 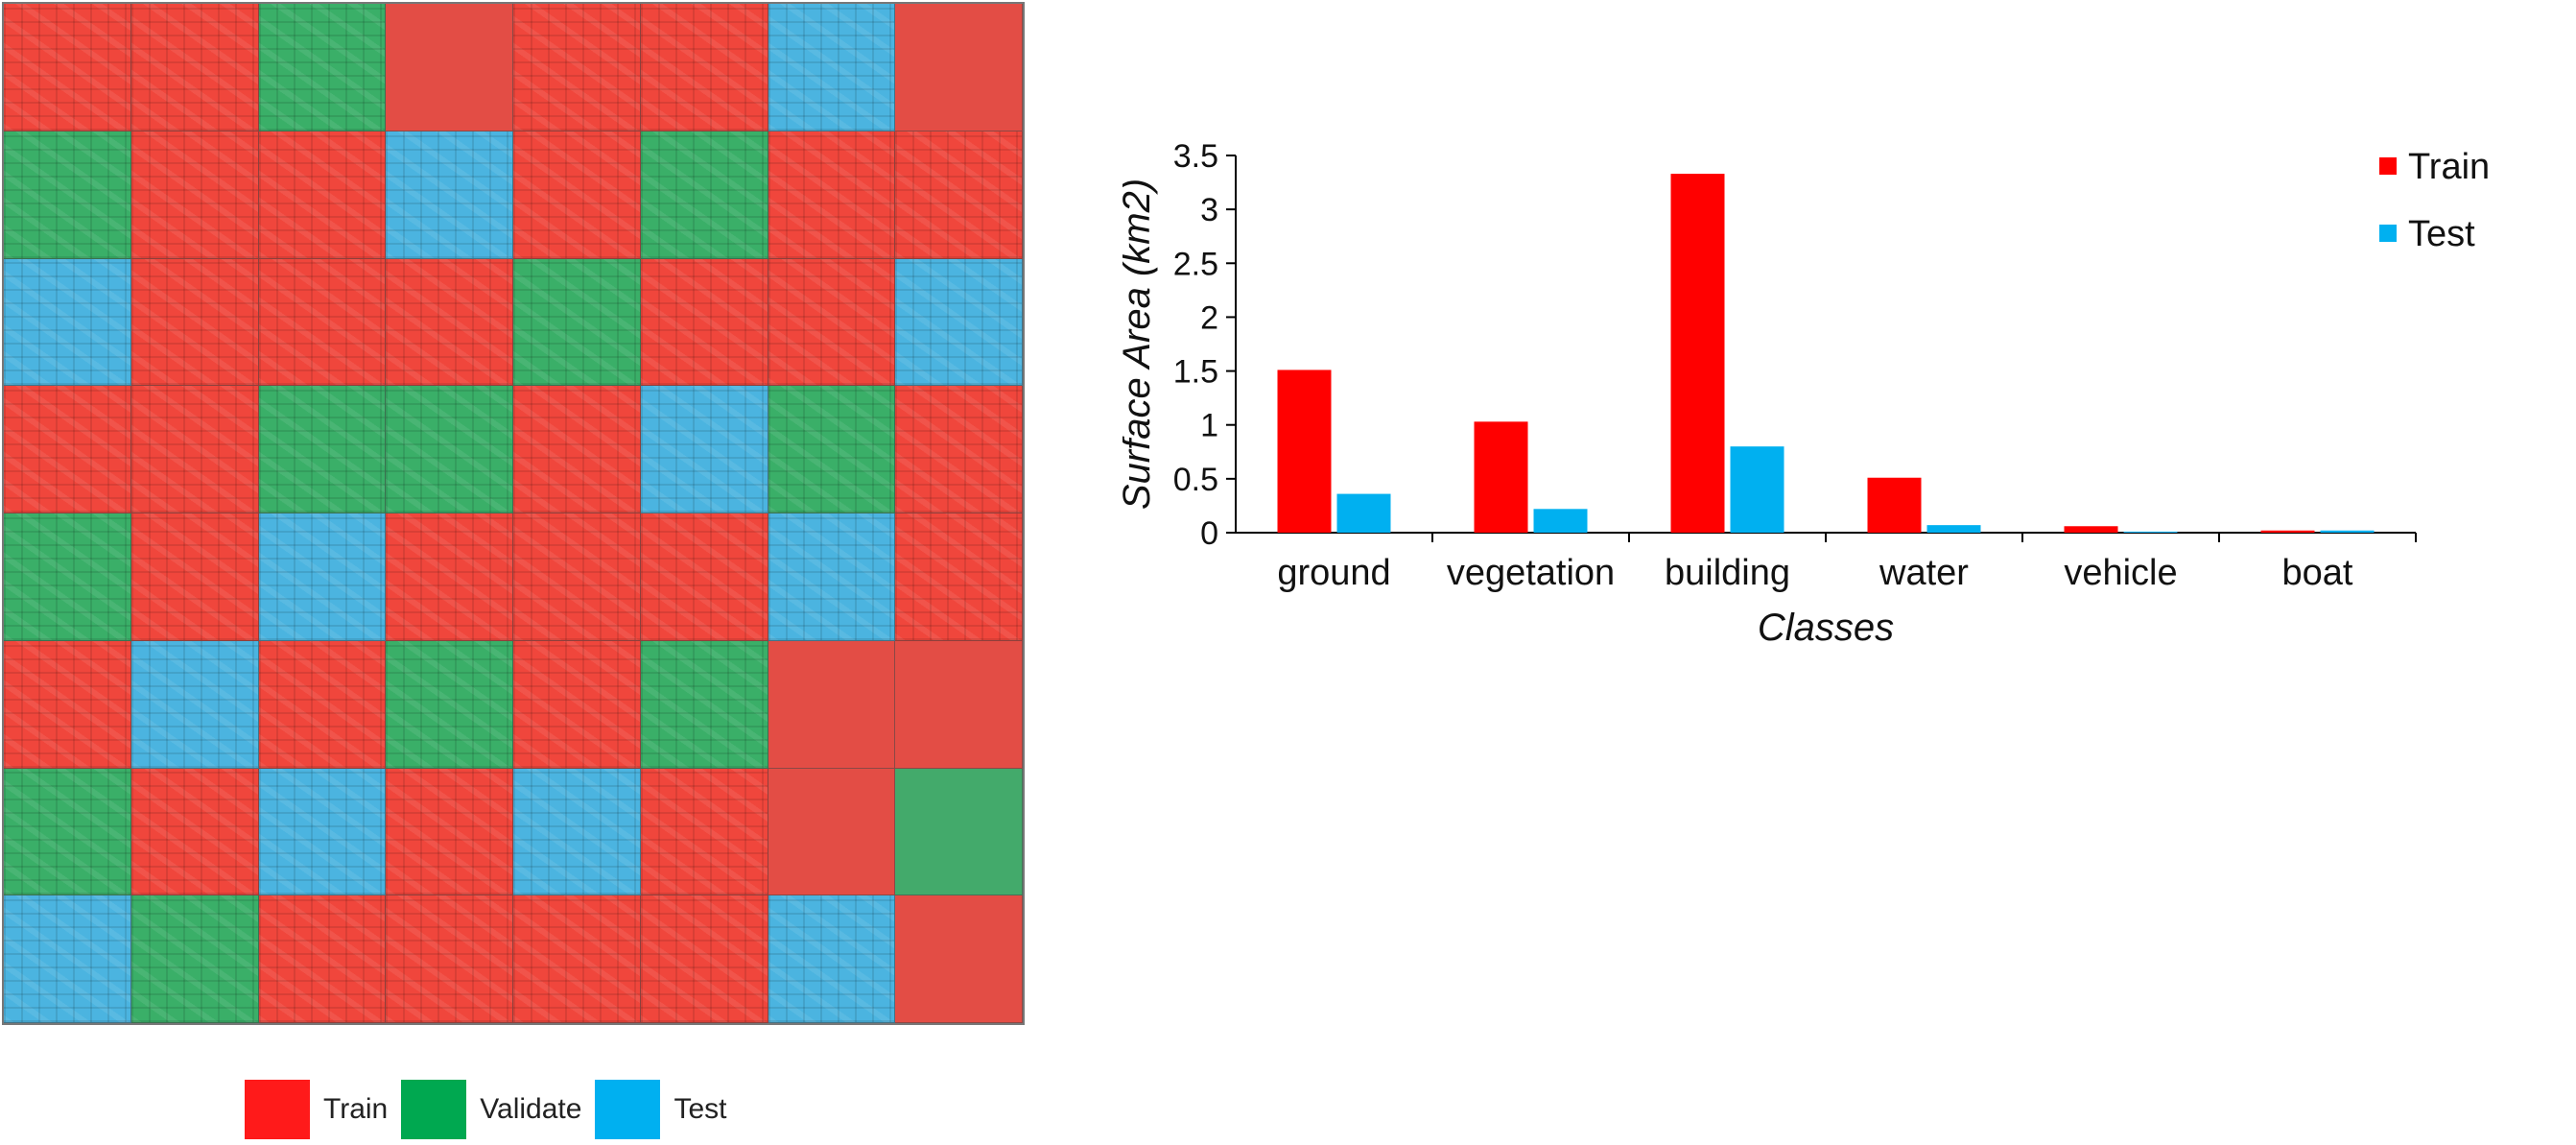 I want to click on map-legend: Train Validate Test, so click(x=493, y=1109).